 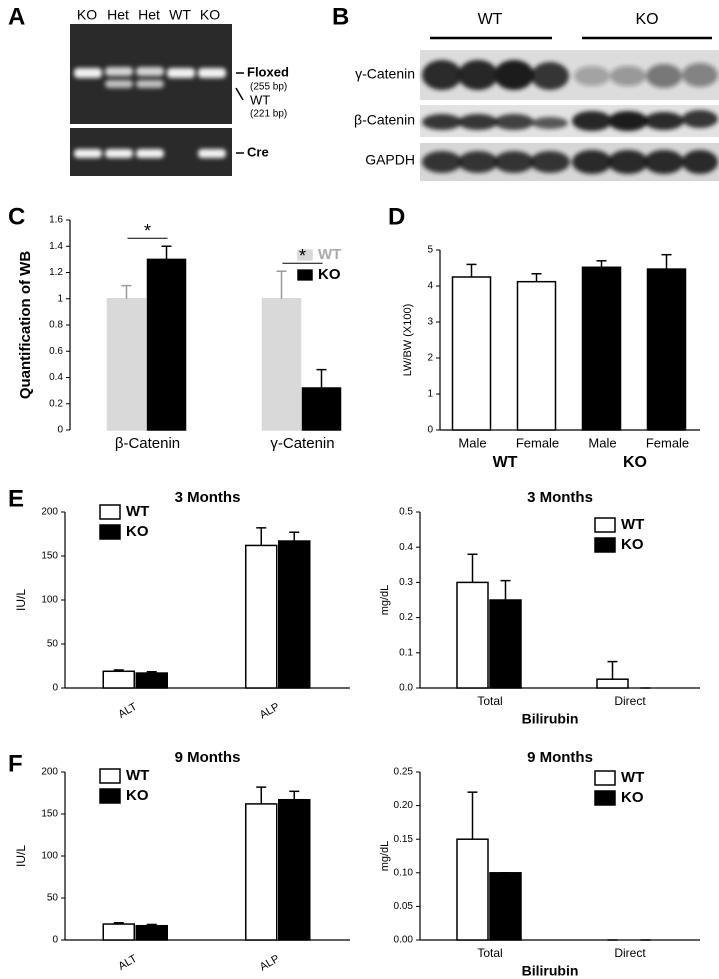 What do you see at coordinates (472, 442) in the screenshot?
I see `x-tick-label: Male` at bounding box center [472, 442].